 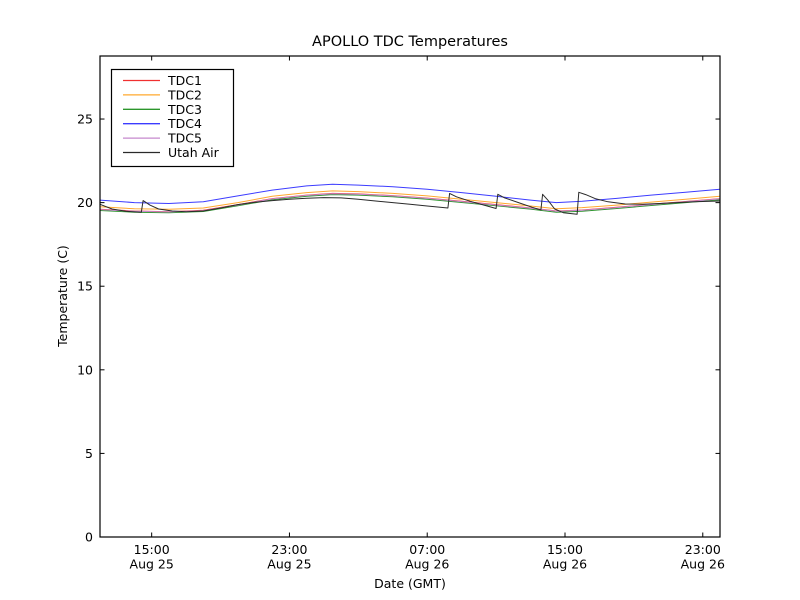 I want to click on y-tick-label: 0, so click(x=89, y=537).